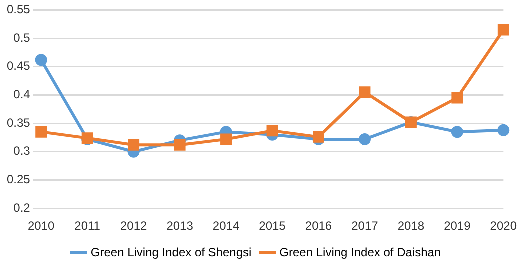 This screenshot has width=520, height=269. I want to click on y-tick-label: 0.35, so click(18, 123).